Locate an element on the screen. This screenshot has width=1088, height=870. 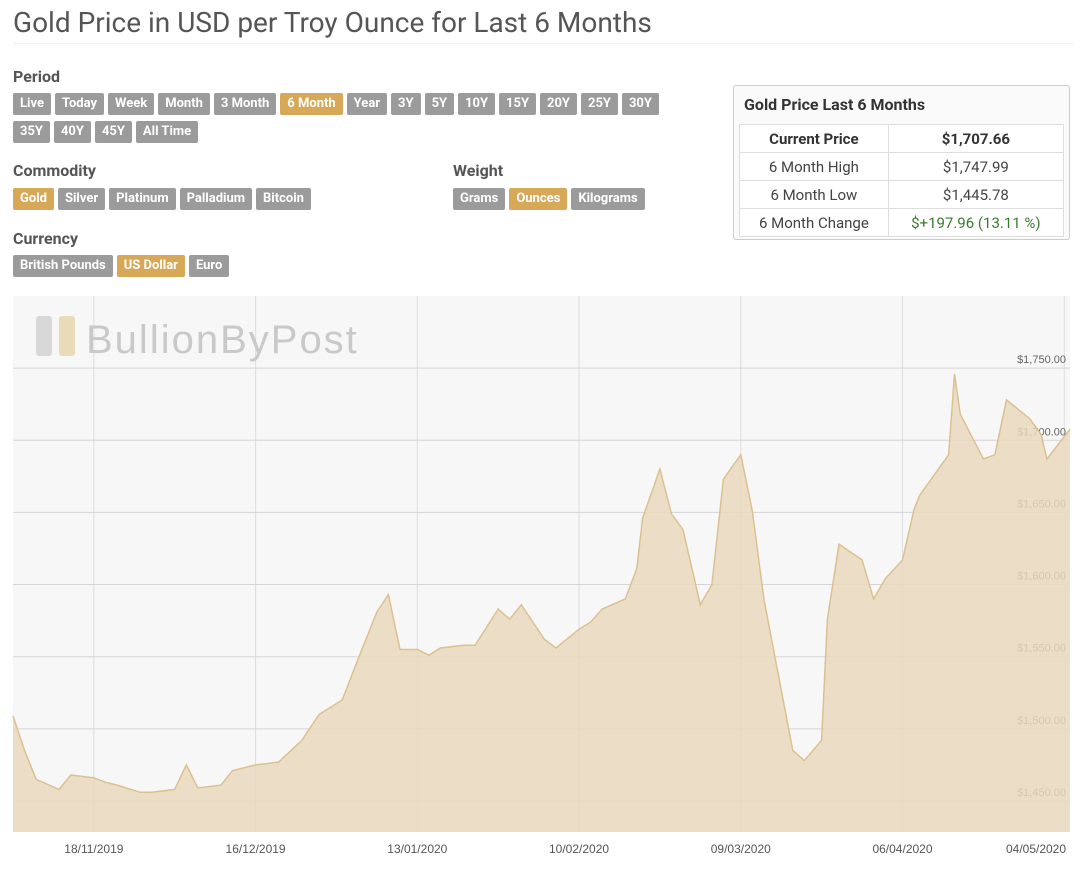
stats-row: 6 Month High $1,747.99 is located at coordinates (902, 166).